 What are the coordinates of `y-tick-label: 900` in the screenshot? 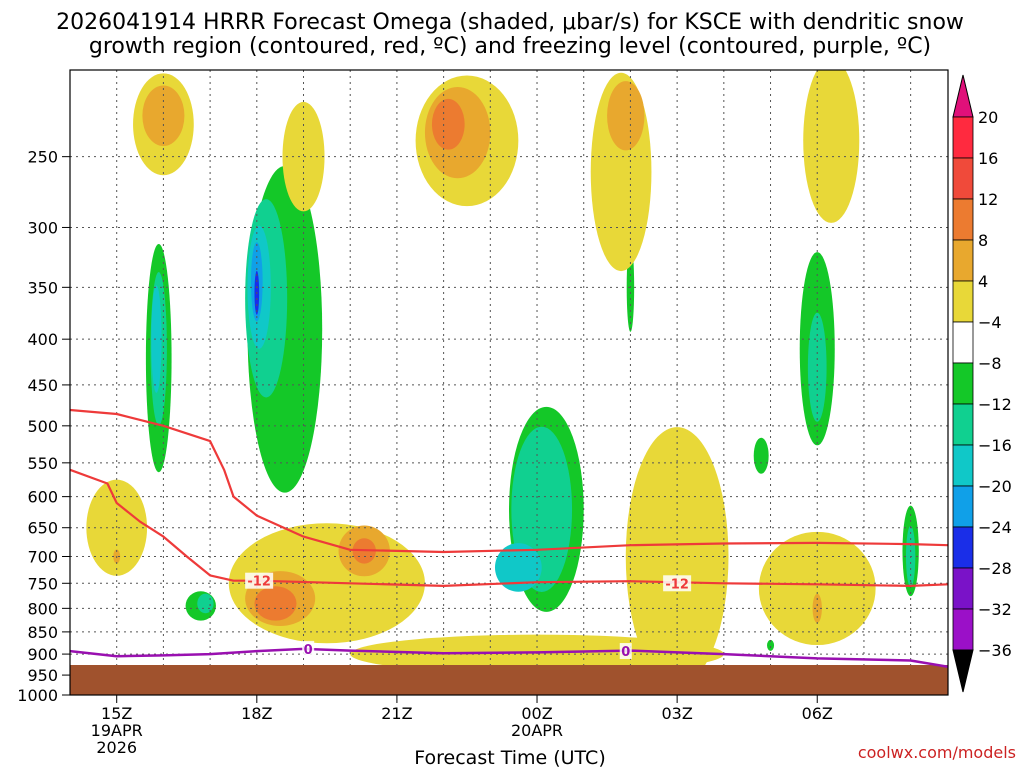 It's located at (42, 654).